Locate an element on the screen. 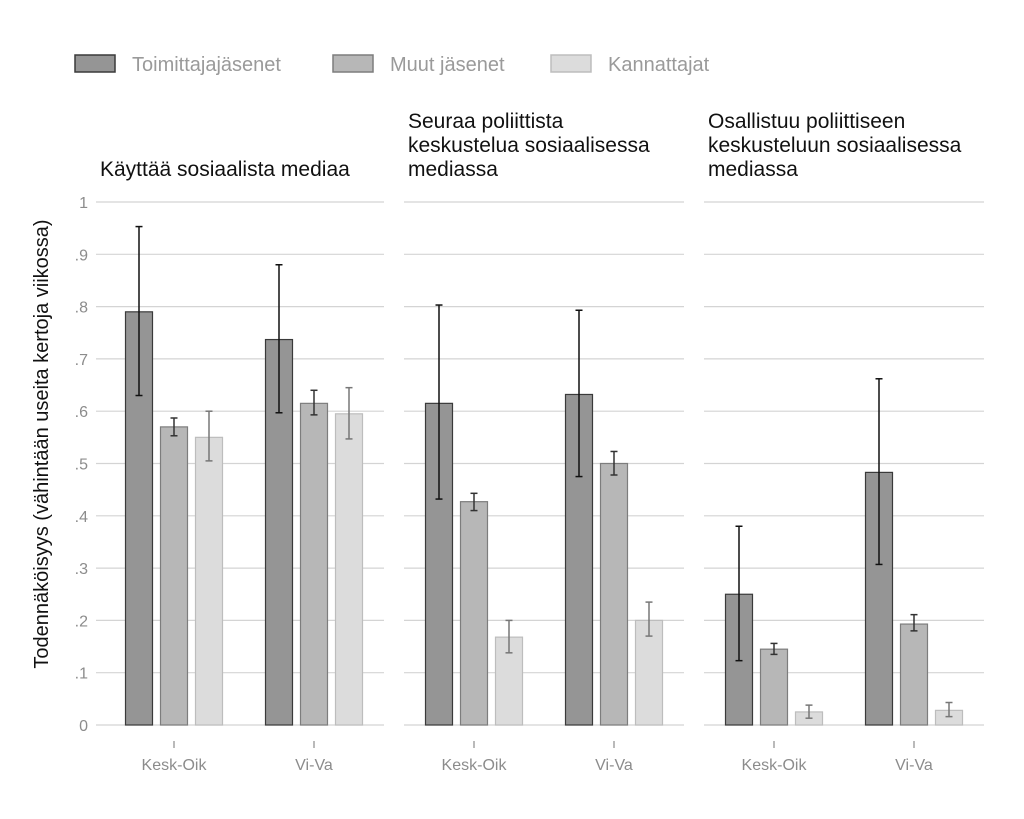  y-tick-label: .3 is located at coordinates (81, 569).